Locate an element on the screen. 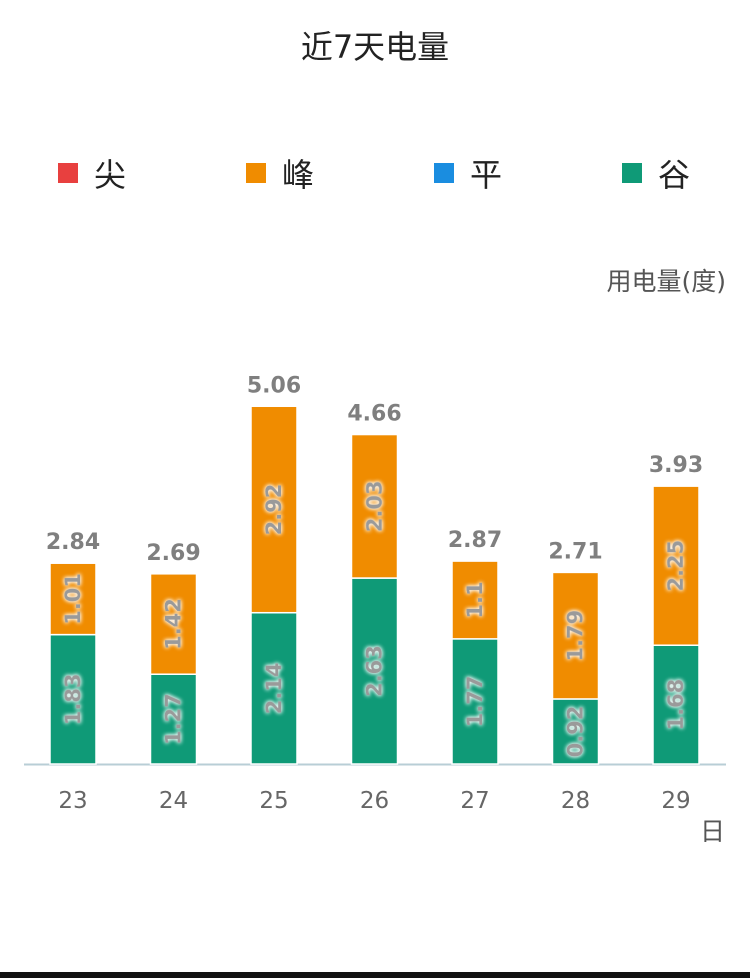  bar-total-label: 3.93 is located at coordinates (676, 465).